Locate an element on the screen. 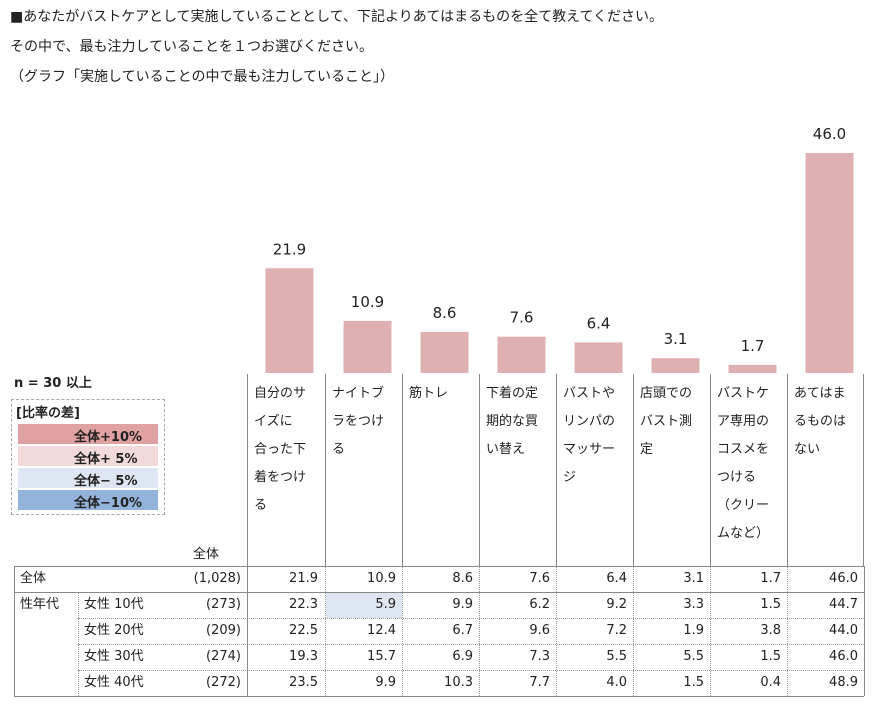 Image resolution: width=874 pixels, height=709 pixels. category-header-2: 筋トレ is located at coordinates (440, 470).